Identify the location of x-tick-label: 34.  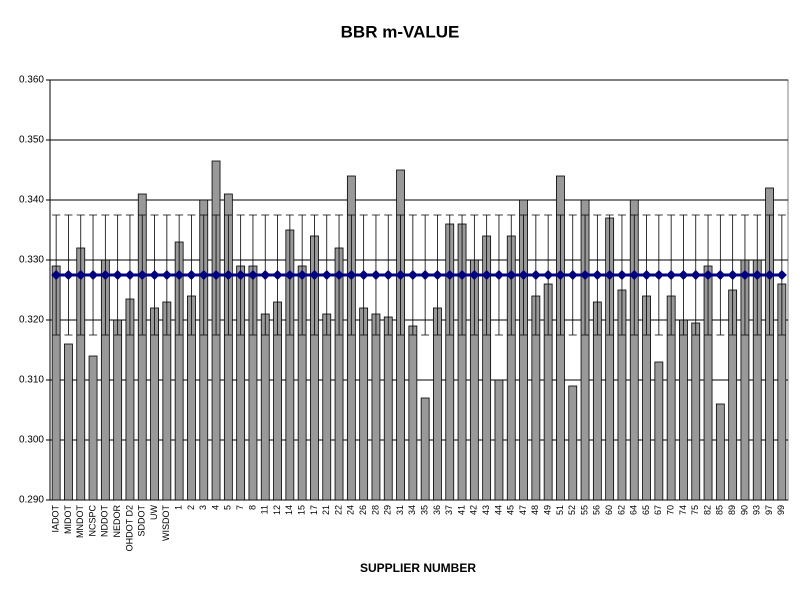
(412, 510).